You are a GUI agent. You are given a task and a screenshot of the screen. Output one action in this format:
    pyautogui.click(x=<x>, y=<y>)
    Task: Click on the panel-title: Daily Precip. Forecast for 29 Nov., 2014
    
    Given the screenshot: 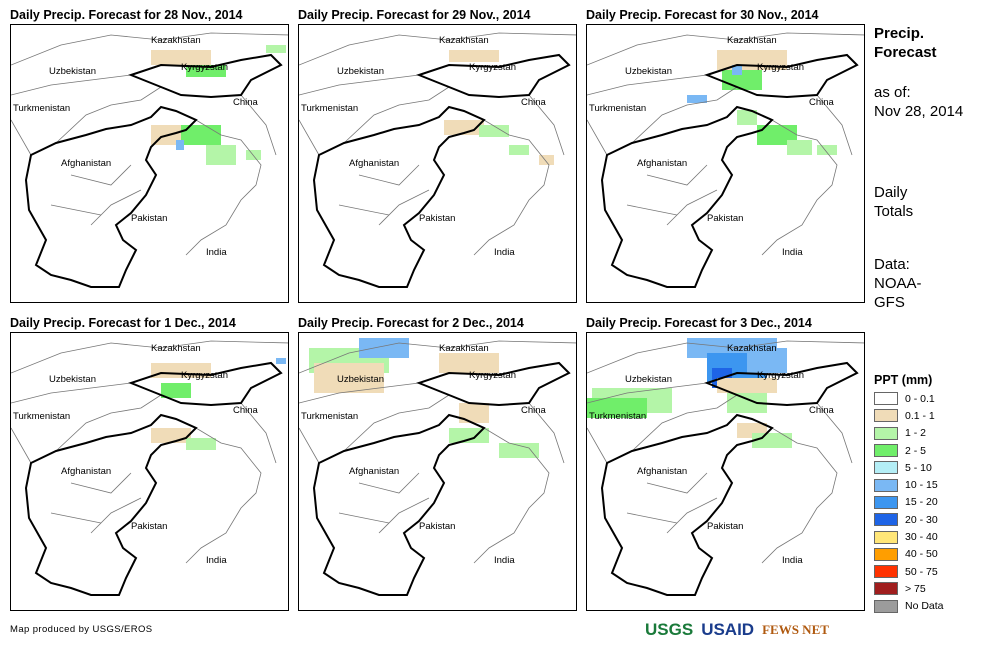 What is the action you would take?
    pyautogui.click(x=414, y=15)
    